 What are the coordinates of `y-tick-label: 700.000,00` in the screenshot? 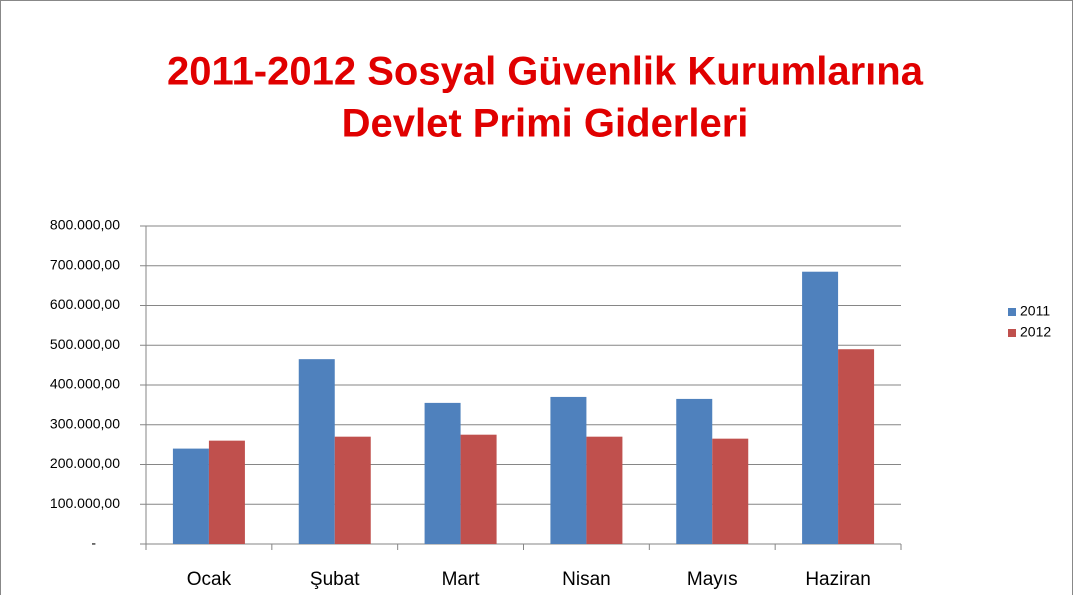 It's located at (85, 264).